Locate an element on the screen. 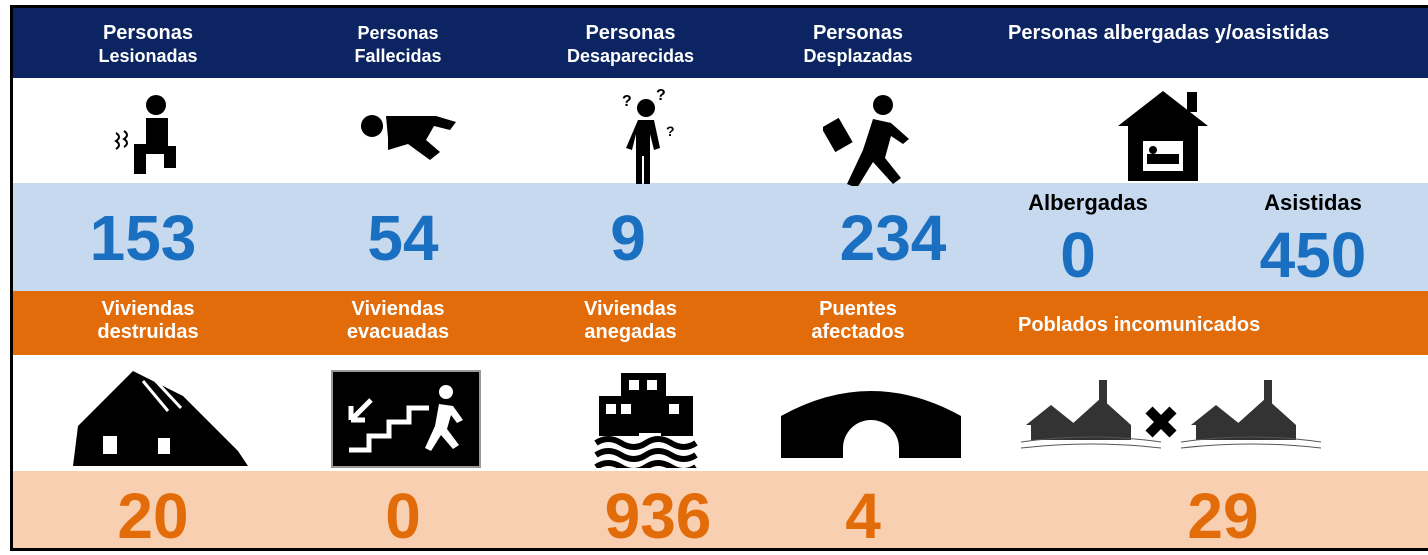 The height and width of the screenshot is (555, 1428). header-line: Lesionadas is located at coordinates (148, 56).